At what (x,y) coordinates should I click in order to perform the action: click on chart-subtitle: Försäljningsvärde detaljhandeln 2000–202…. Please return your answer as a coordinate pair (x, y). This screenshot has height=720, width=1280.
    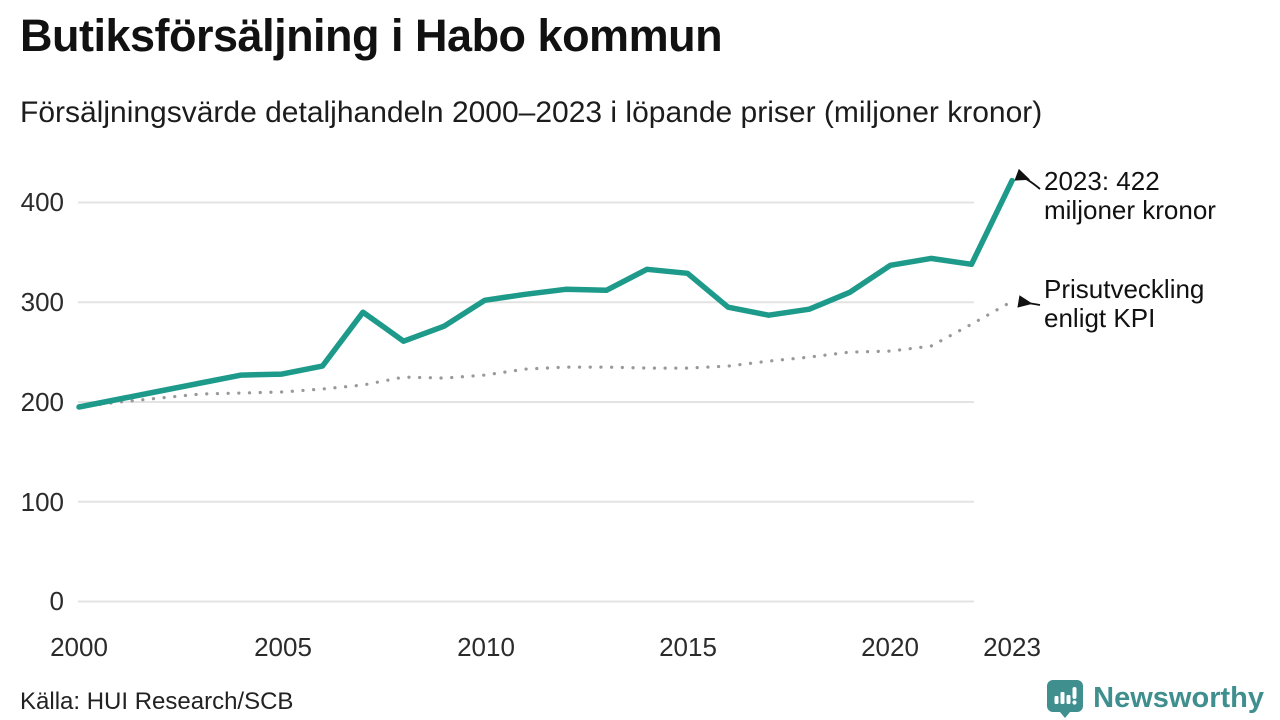
    Looking at the image, I should click on (531, 112).